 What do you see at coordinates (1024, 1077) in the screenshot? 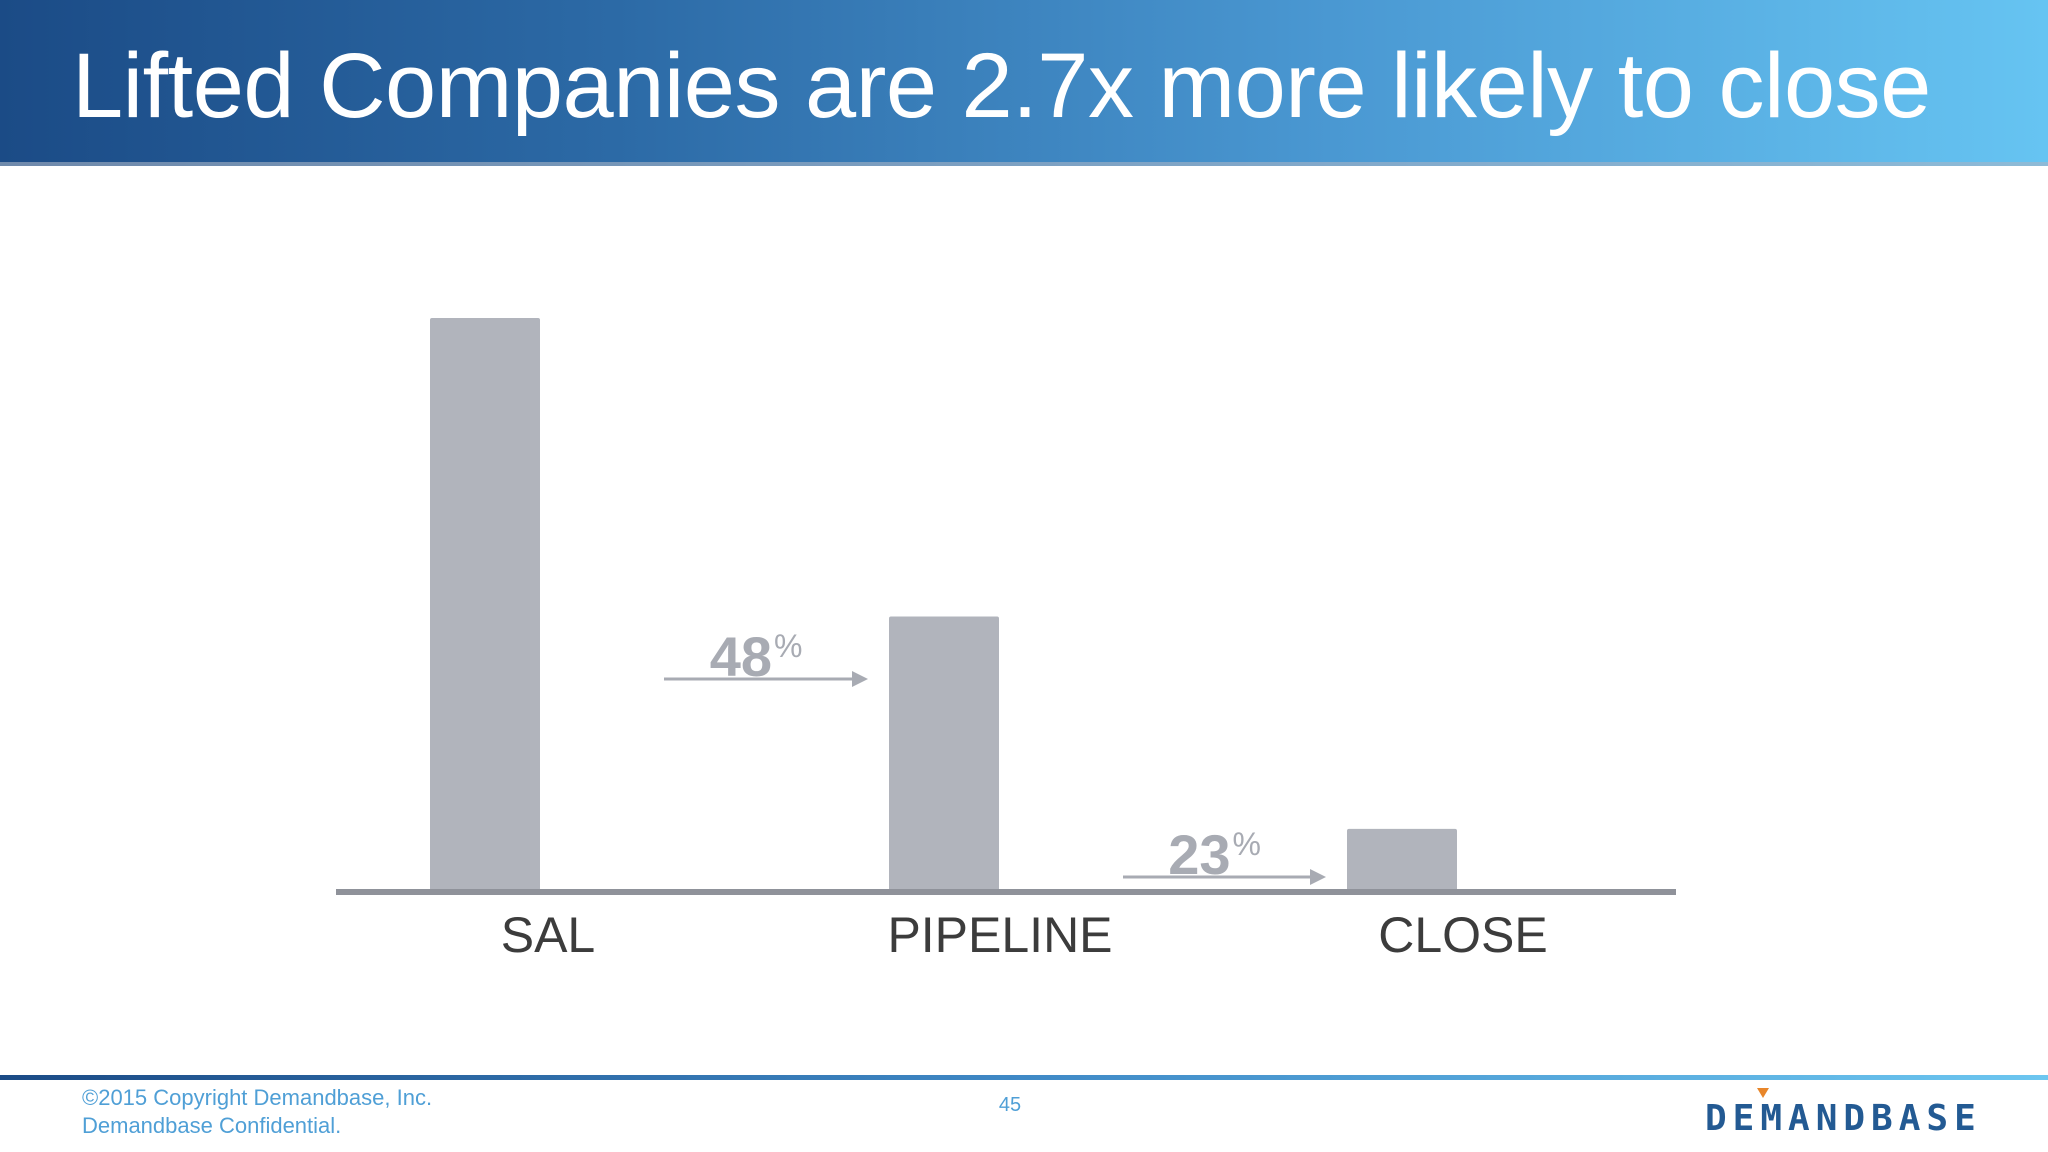
I see `footer-rule` at bounding box center [1024, 1077].